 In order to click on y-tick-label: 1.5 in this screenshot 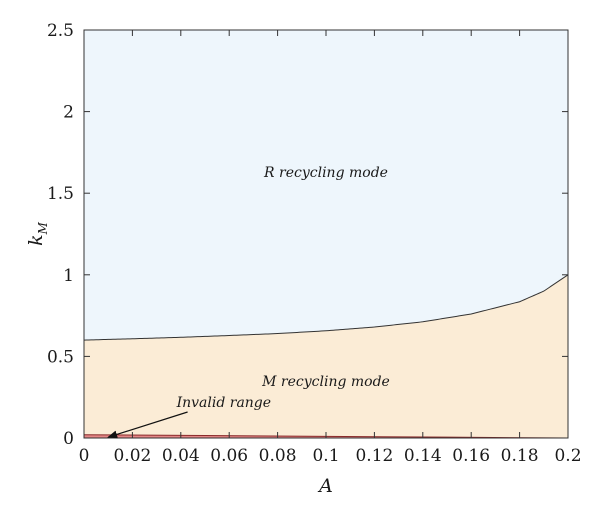, I will do `click(60, 194)`.